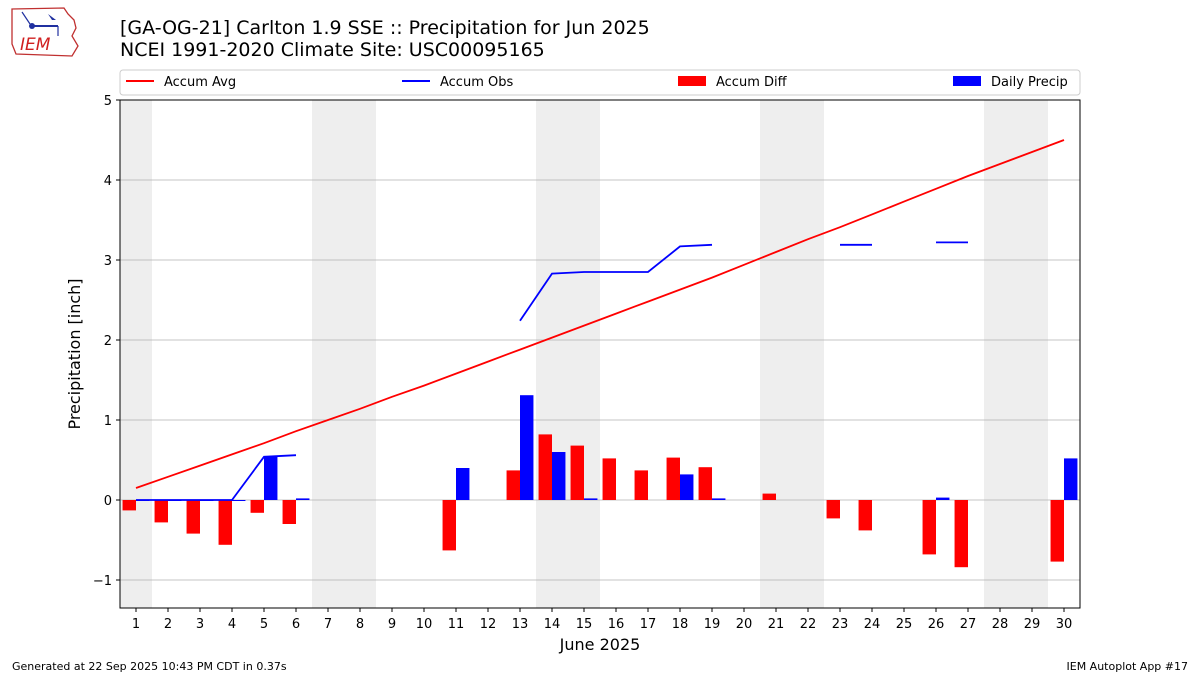 Image resolution: width=1200 pixels, height=675 pixels. What do you see at coordinates (1064, 624) in the screenshot?
I see `x-tick-label: 30` at bounding box center [1064, 624].